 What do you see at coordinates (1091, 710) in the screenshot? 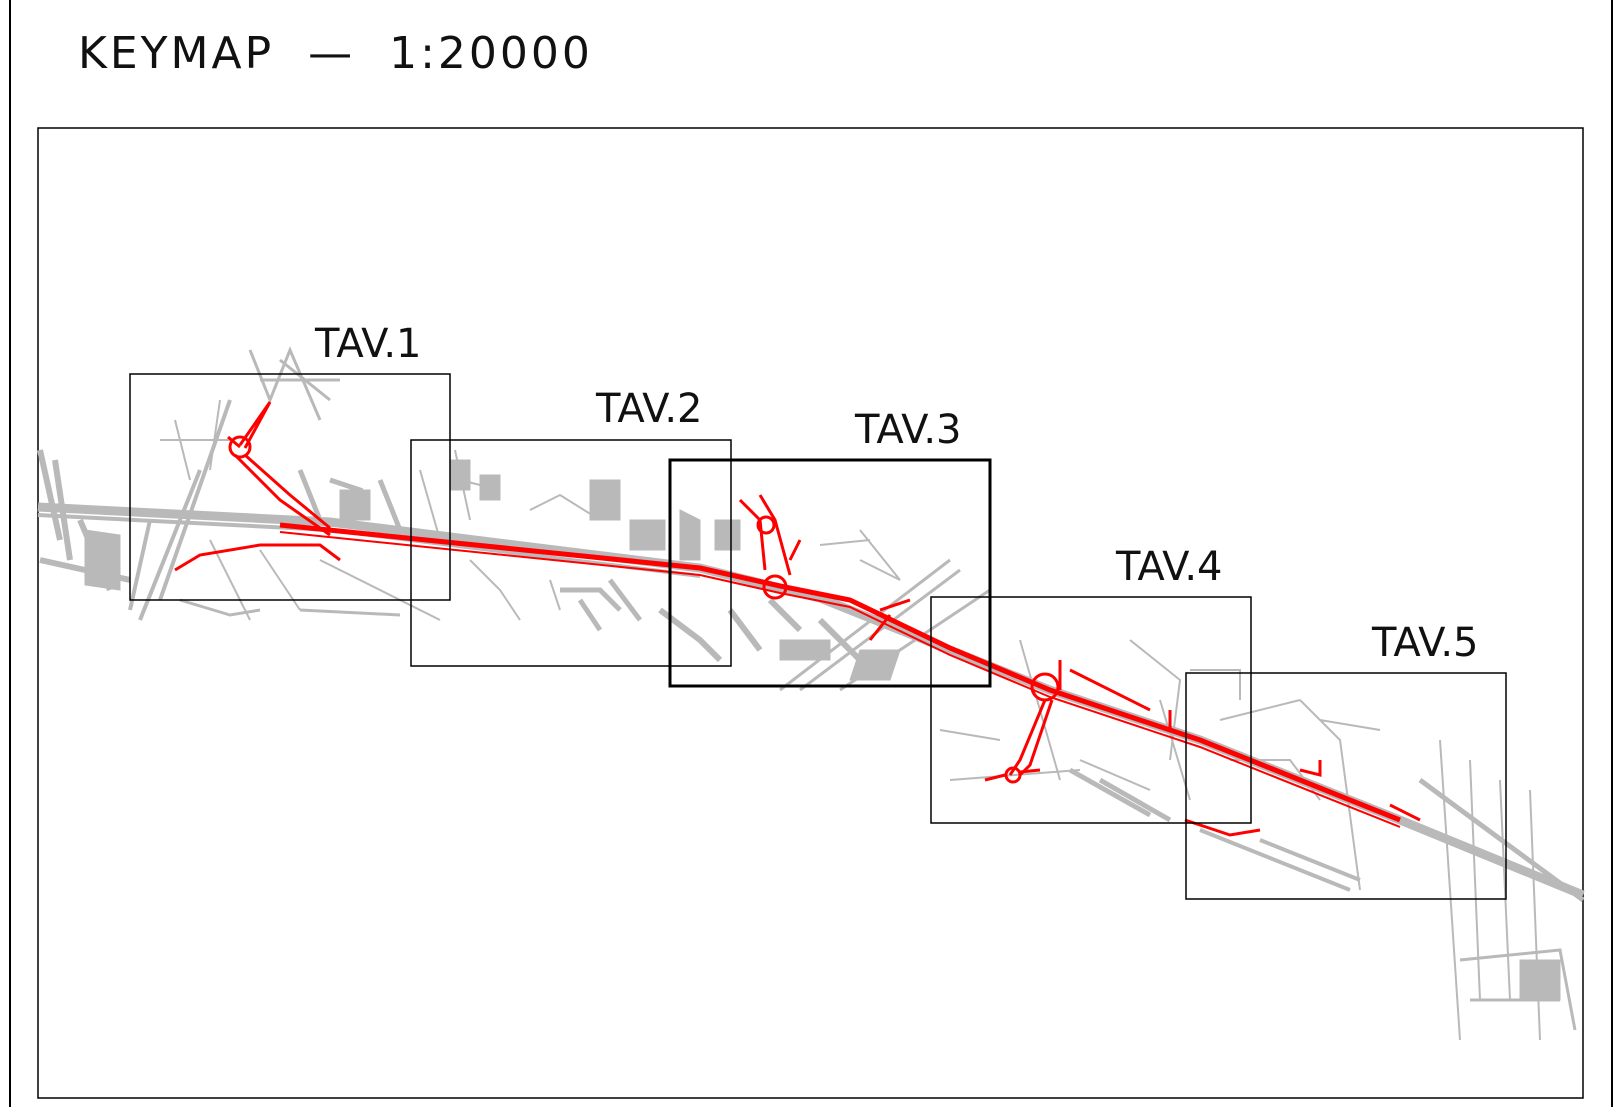
I see `tav-4-frame` at bounding box center [1091, 710].